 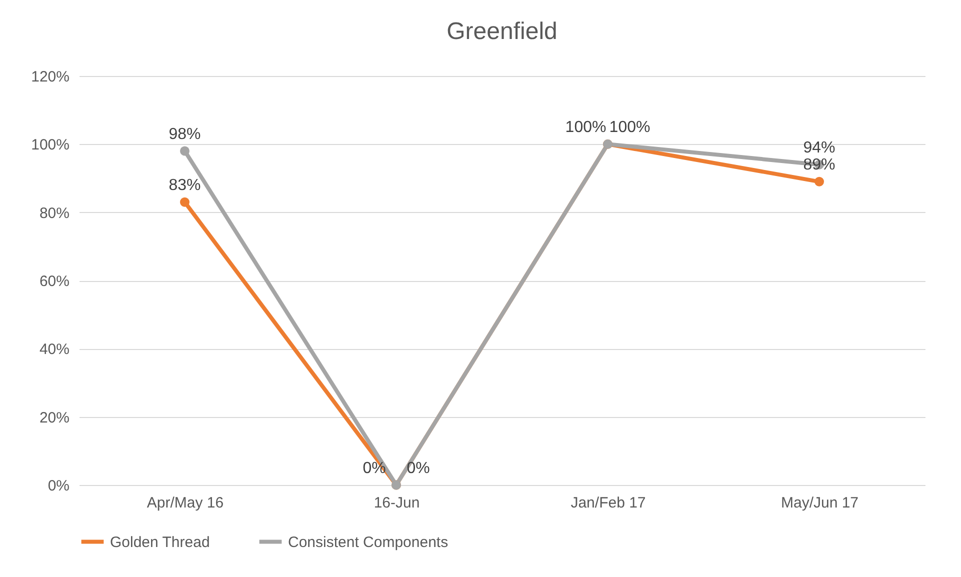 I want to click on y-tick-label: 100%, so click(x=50, y=145).